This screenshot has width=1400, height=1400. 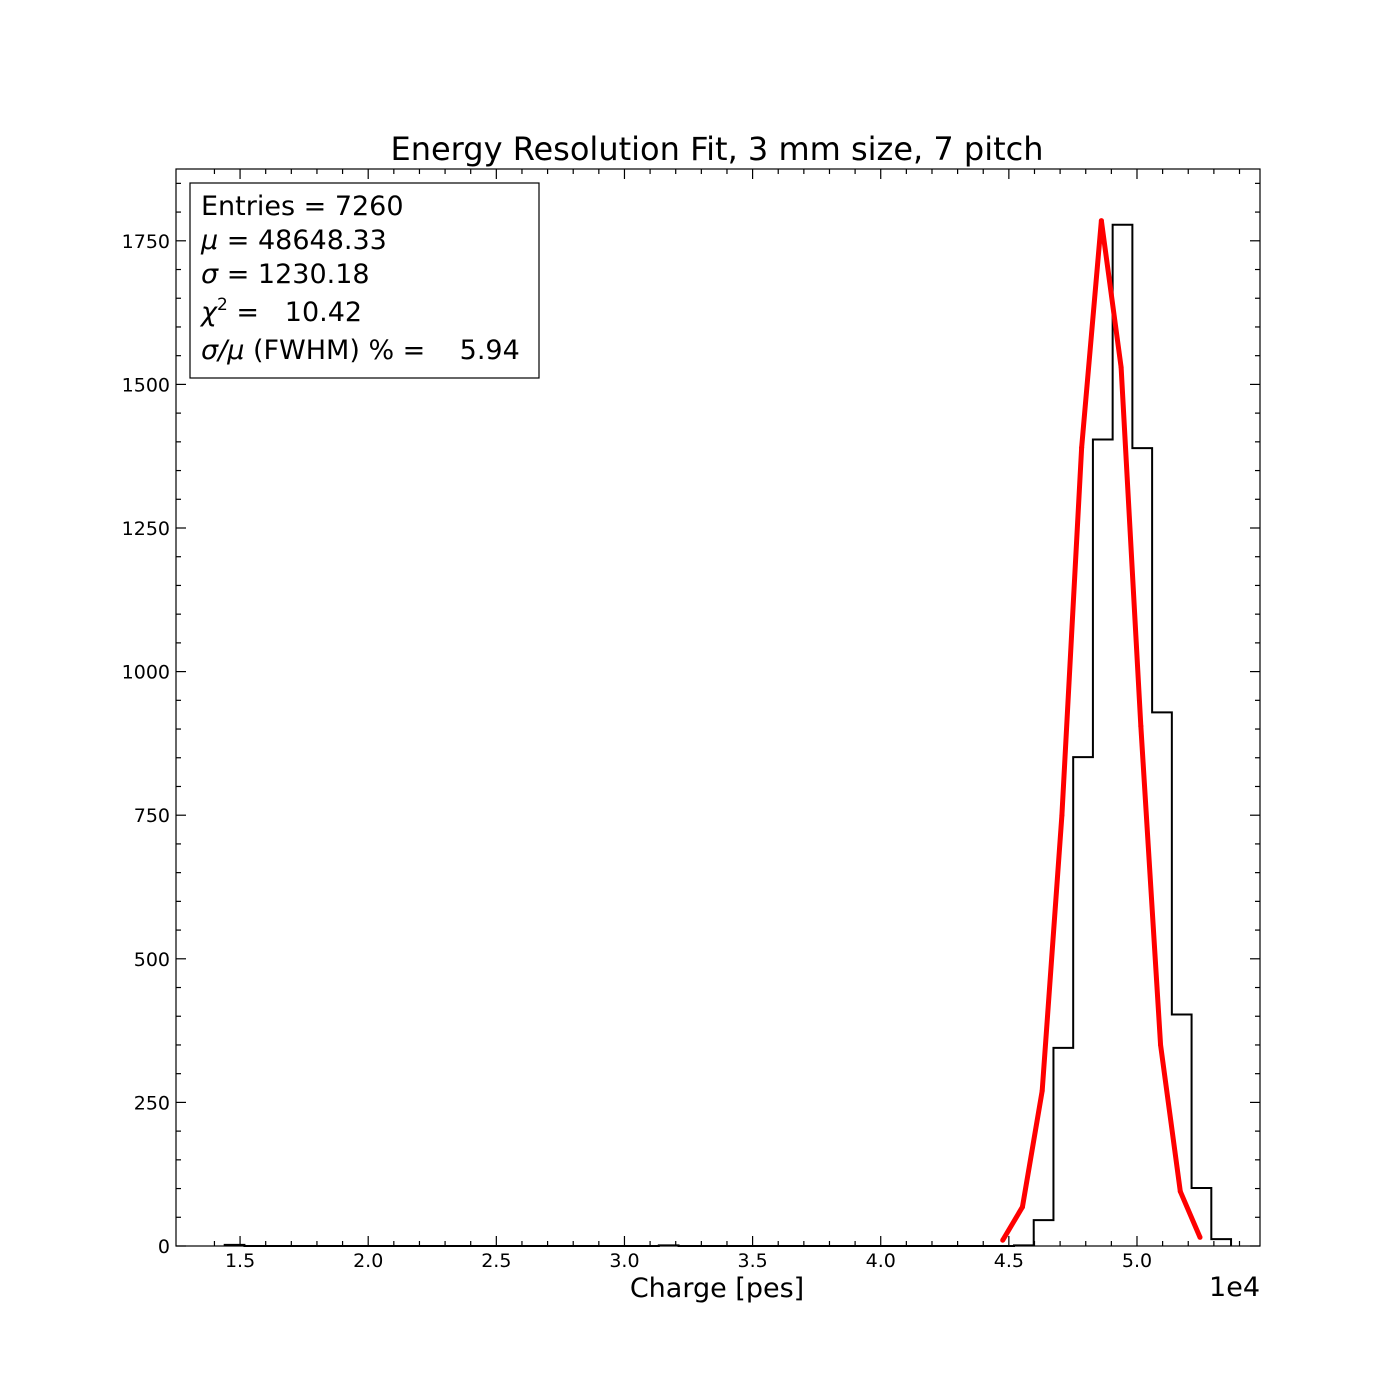 What do you see at coordinates (152, 960) in the screenshot?
I see `y-tick-label: 500` at bounding box center [152, 960].